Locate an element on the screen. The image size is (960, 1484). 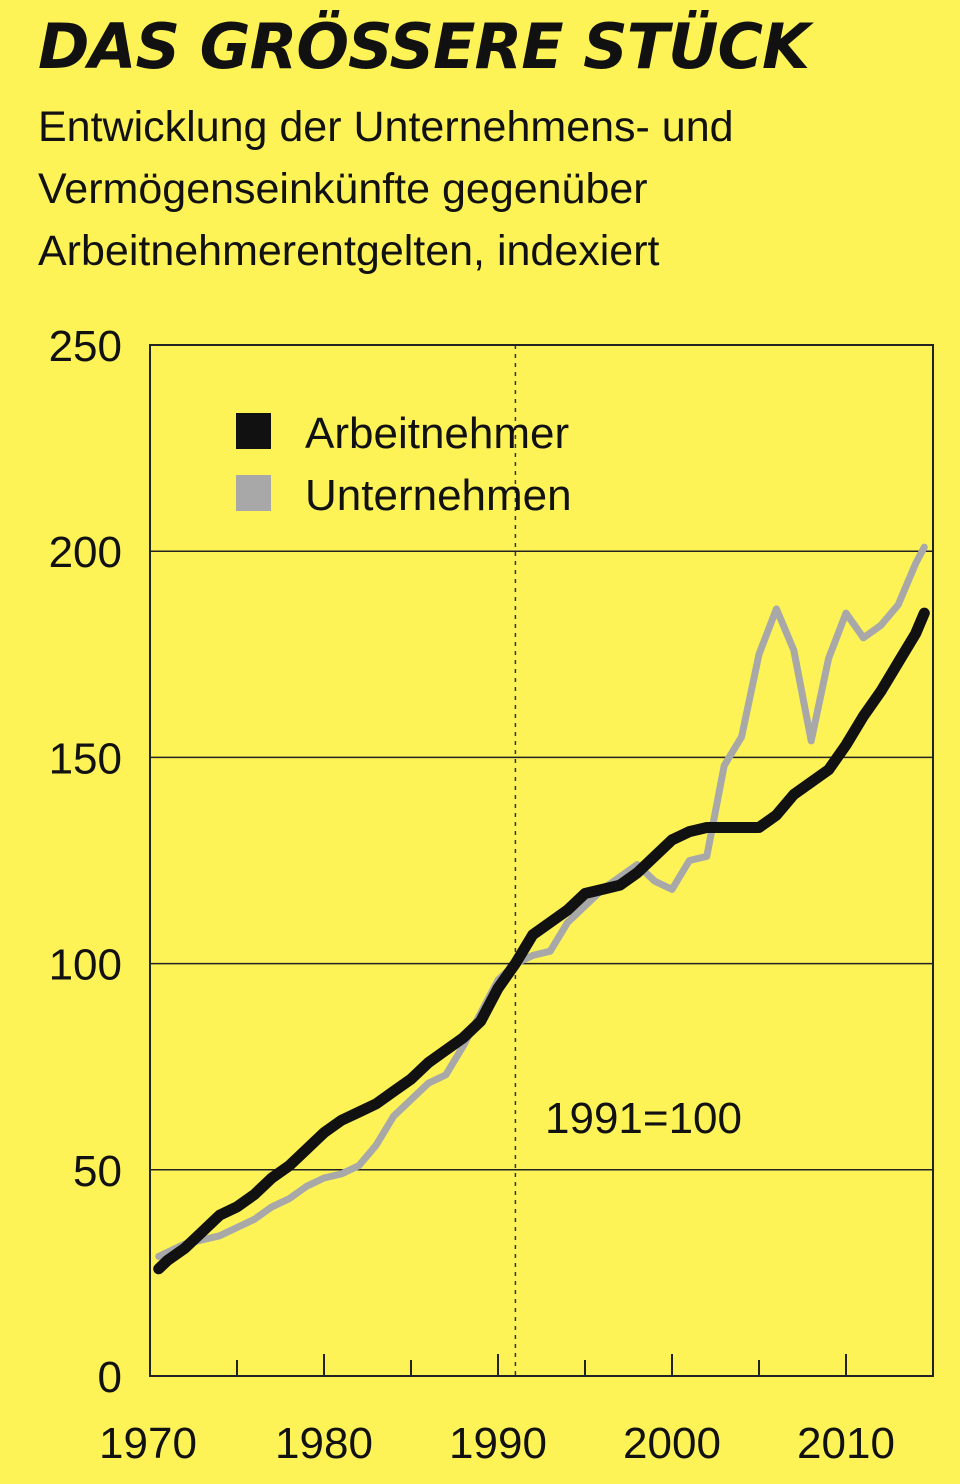
y-tick-label-150: 150 is located at coordinates (85, 758).